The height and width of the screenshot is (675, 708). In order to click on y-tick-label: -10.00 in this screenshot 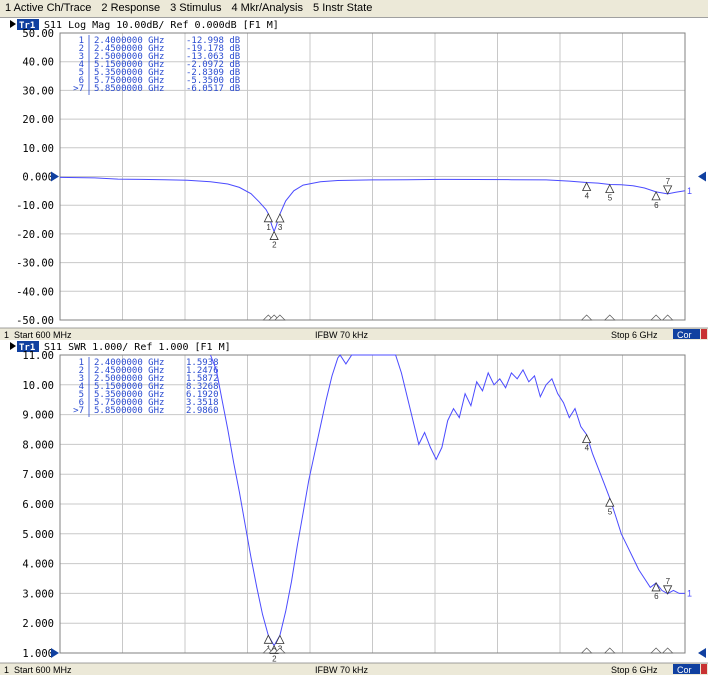, I will do `click(35, 206)`.